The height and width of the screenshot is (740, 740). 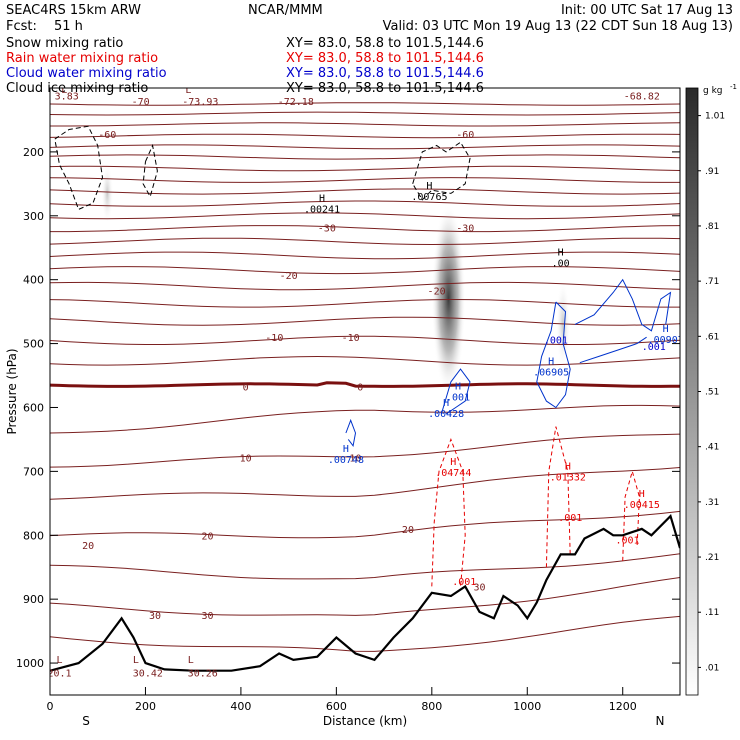 I want to click on cloud-ice-contours, so click(x=262, y=168).